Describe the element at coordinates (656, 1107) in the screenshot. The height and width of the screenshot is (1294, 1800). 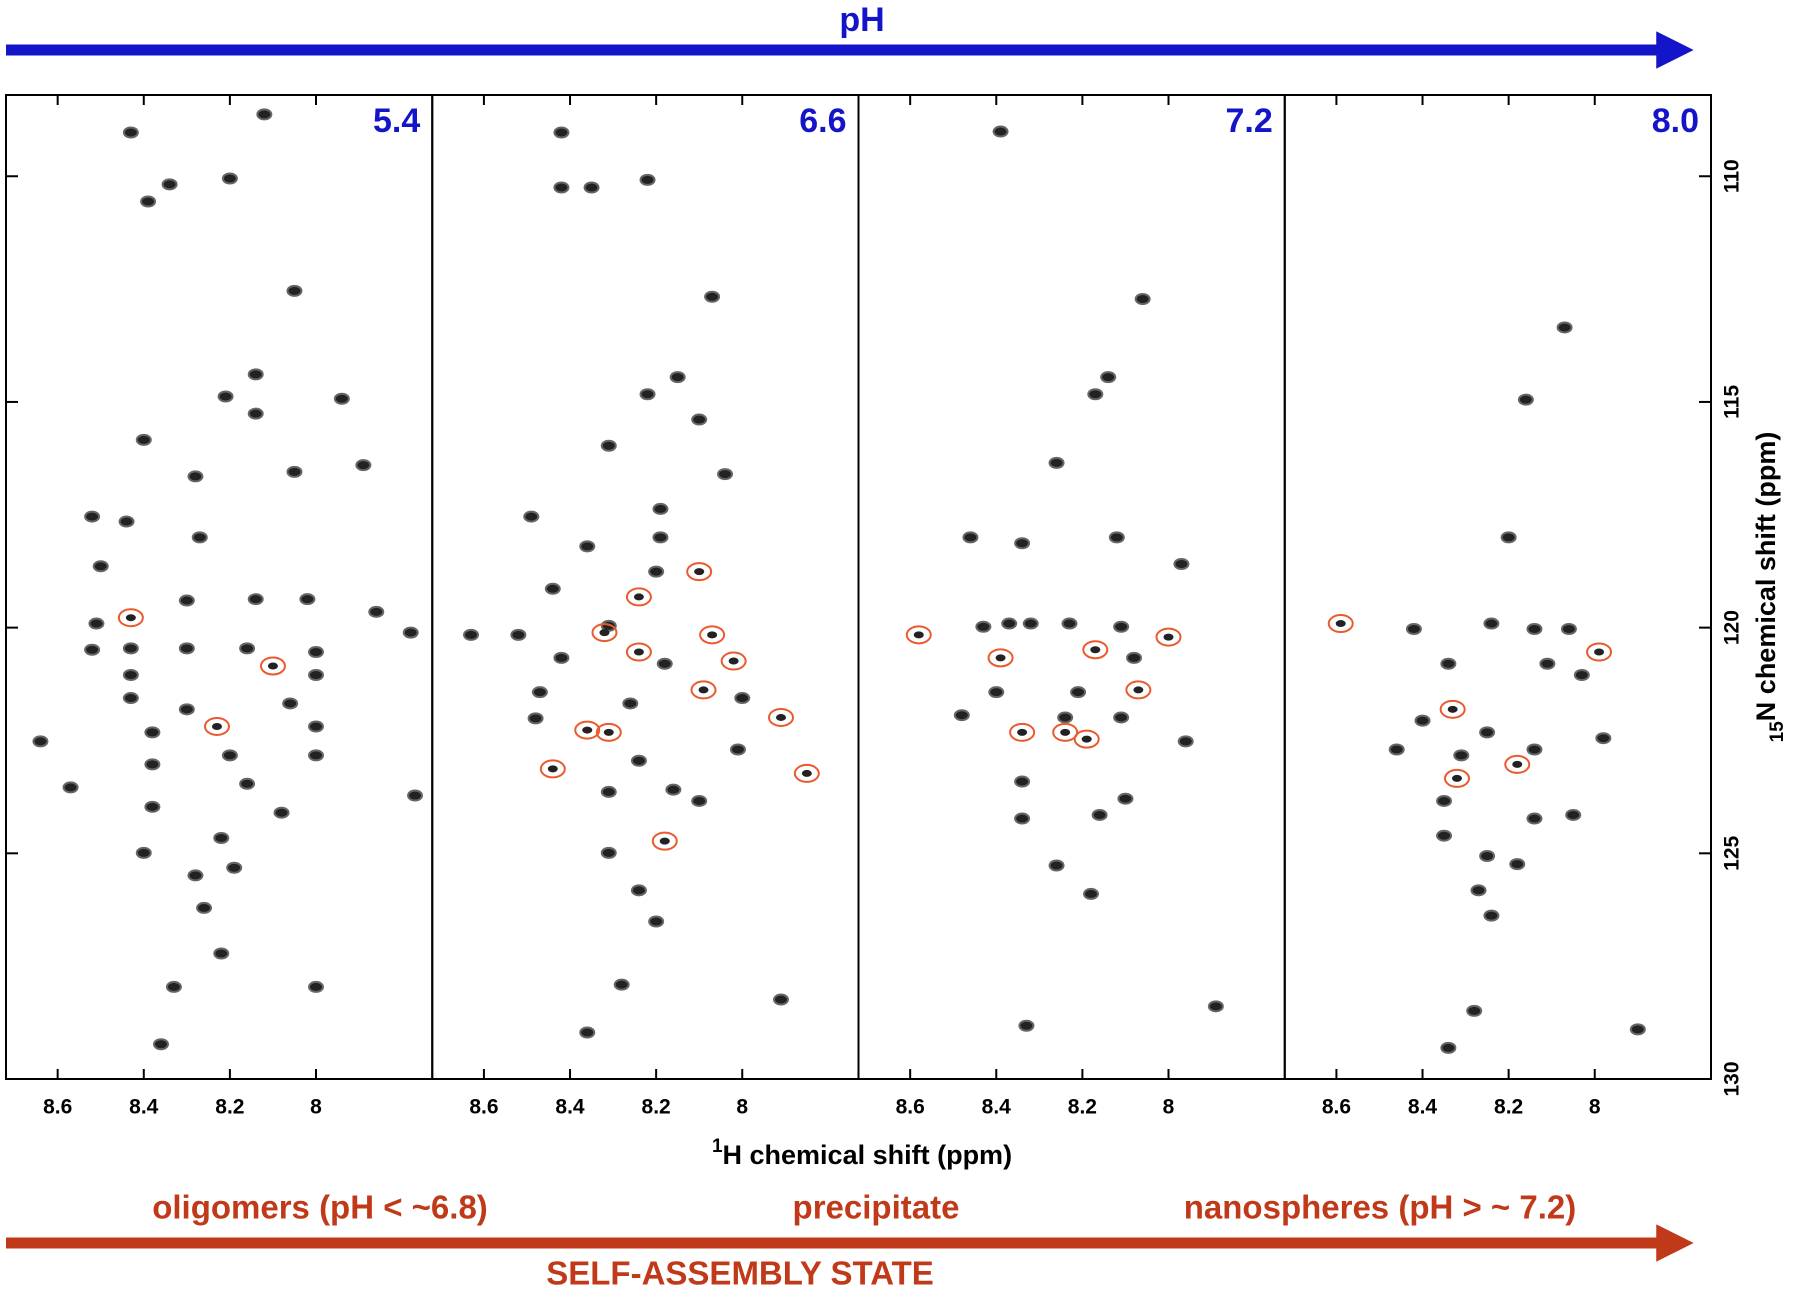
I see `x-tick-label: 8.2` at that location.